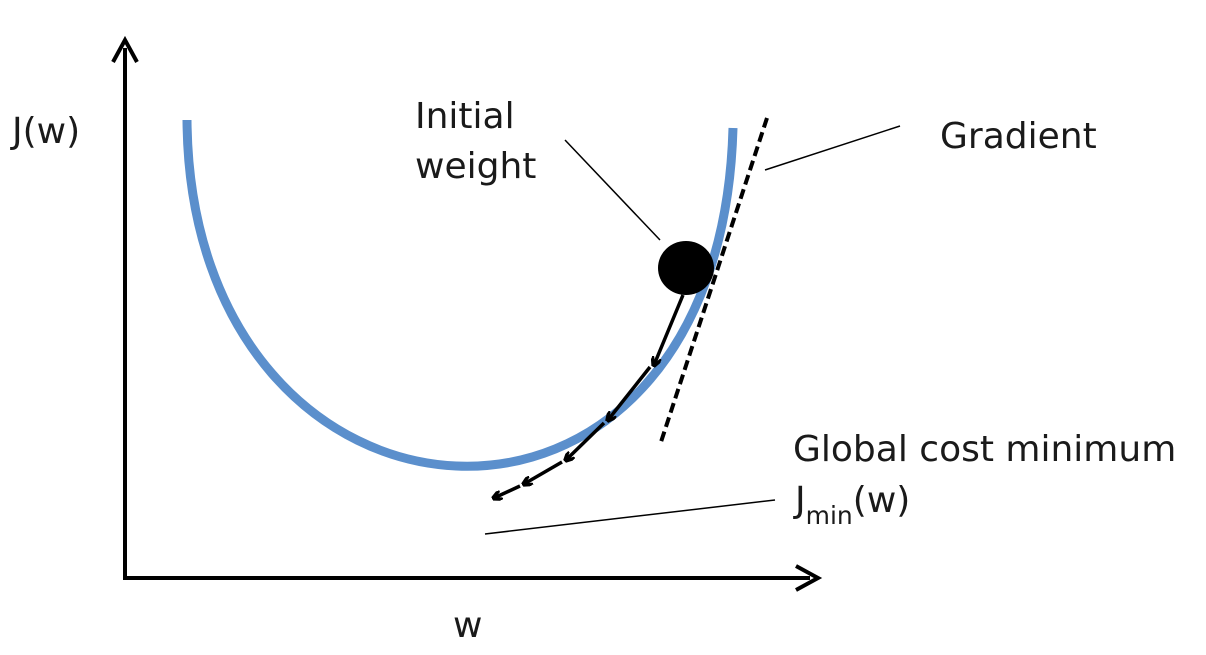 The image size is (1206, 655). I want to click on gradient-leader-line, so click(832, 148).